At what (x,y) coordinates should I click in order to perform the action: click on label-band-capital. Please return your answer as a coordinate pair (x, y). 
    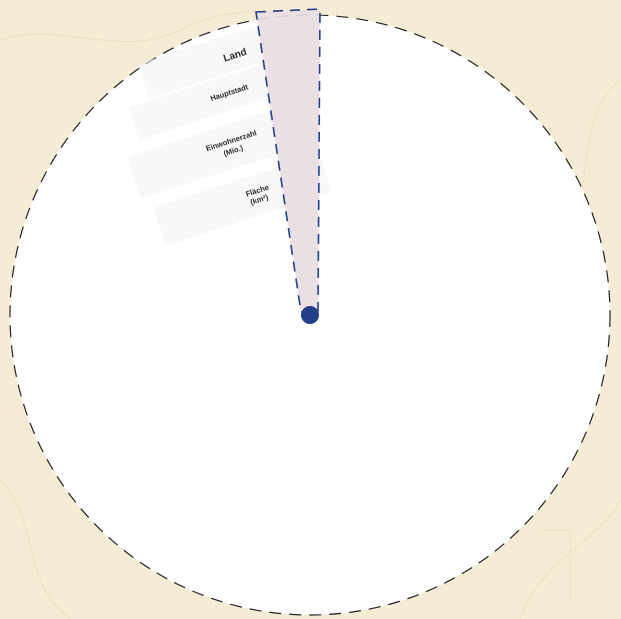
    Looking at the image, I should click on (210, 99).